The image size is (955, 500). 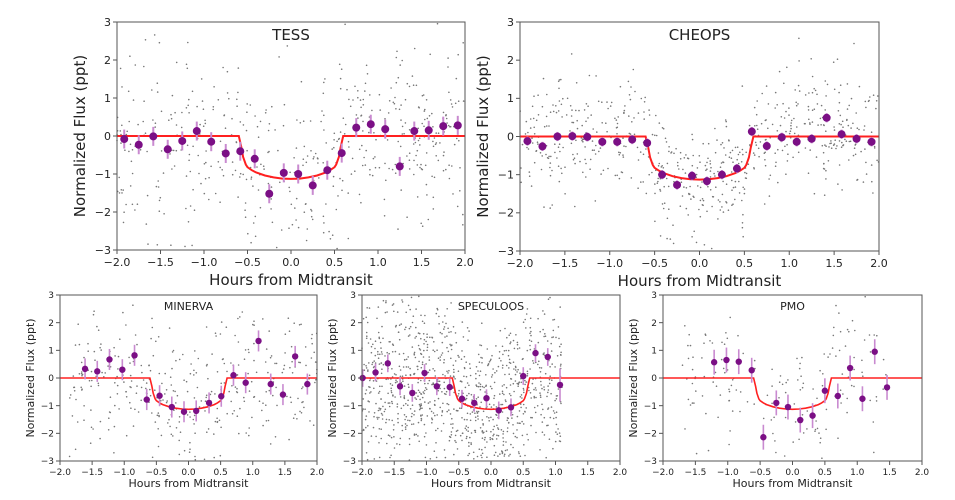 I want to click on x-tick-label: −2.0, so click(x=117, y=262).